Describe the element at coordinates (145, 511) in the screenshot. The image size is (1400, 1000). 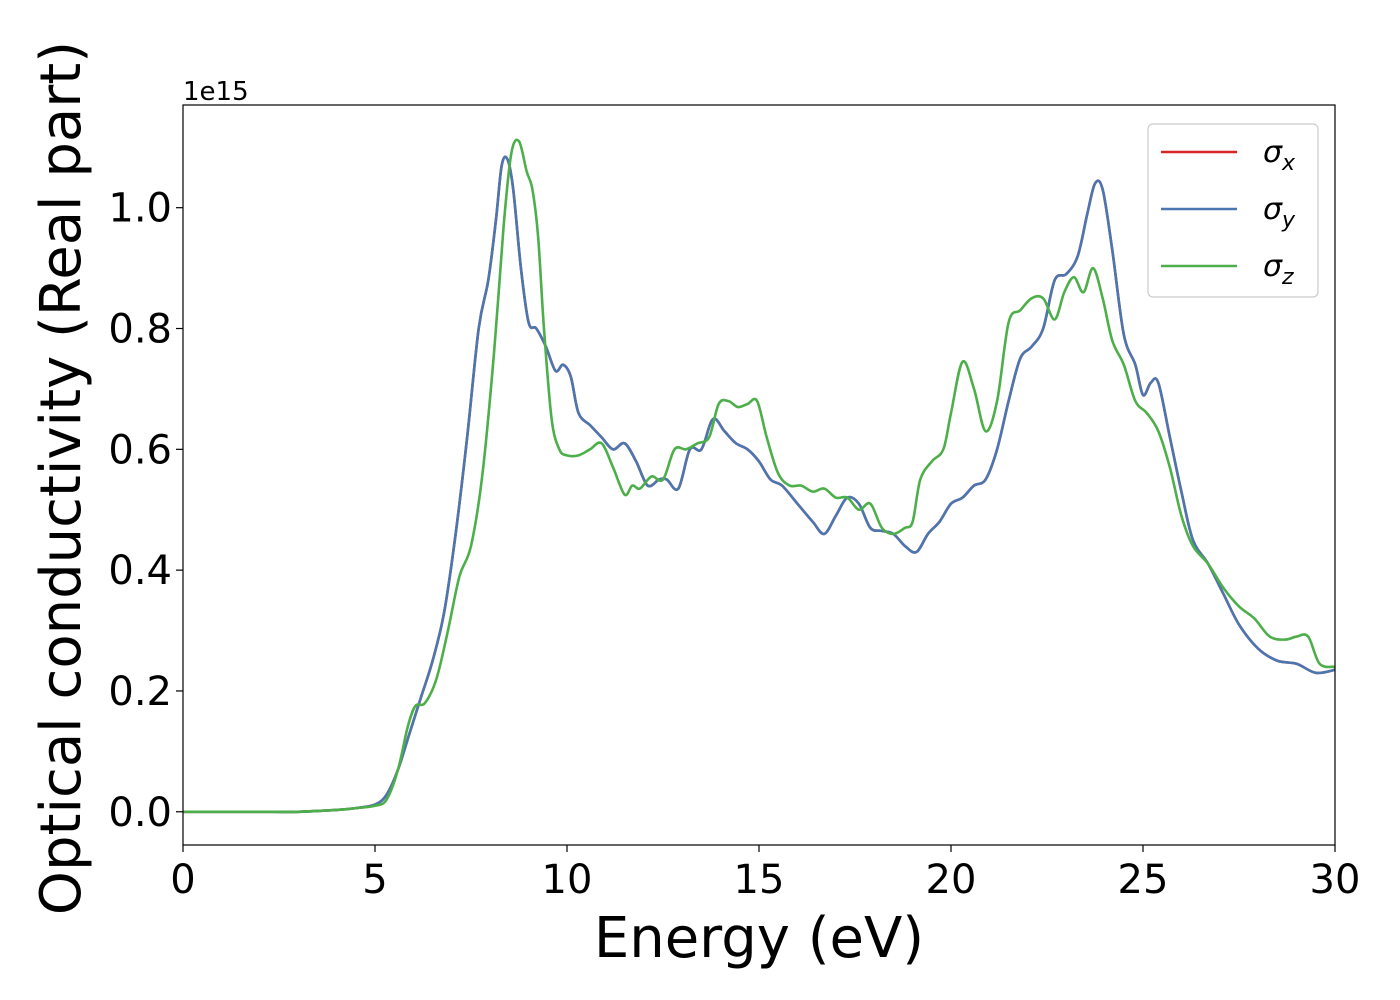
I see `y-axis: 0.0 0.2 0.4 0.6 0.8 1.0` at that location.